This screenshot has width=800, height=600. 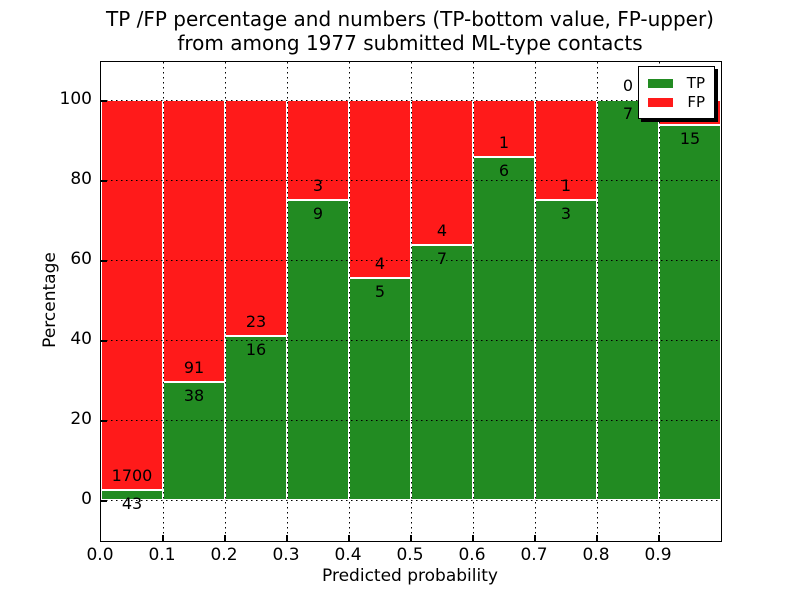 What do you see at coordinates (318, 185) in the screenshot?
I see `fp-count-label: 3` at bounding box center [318, 185].